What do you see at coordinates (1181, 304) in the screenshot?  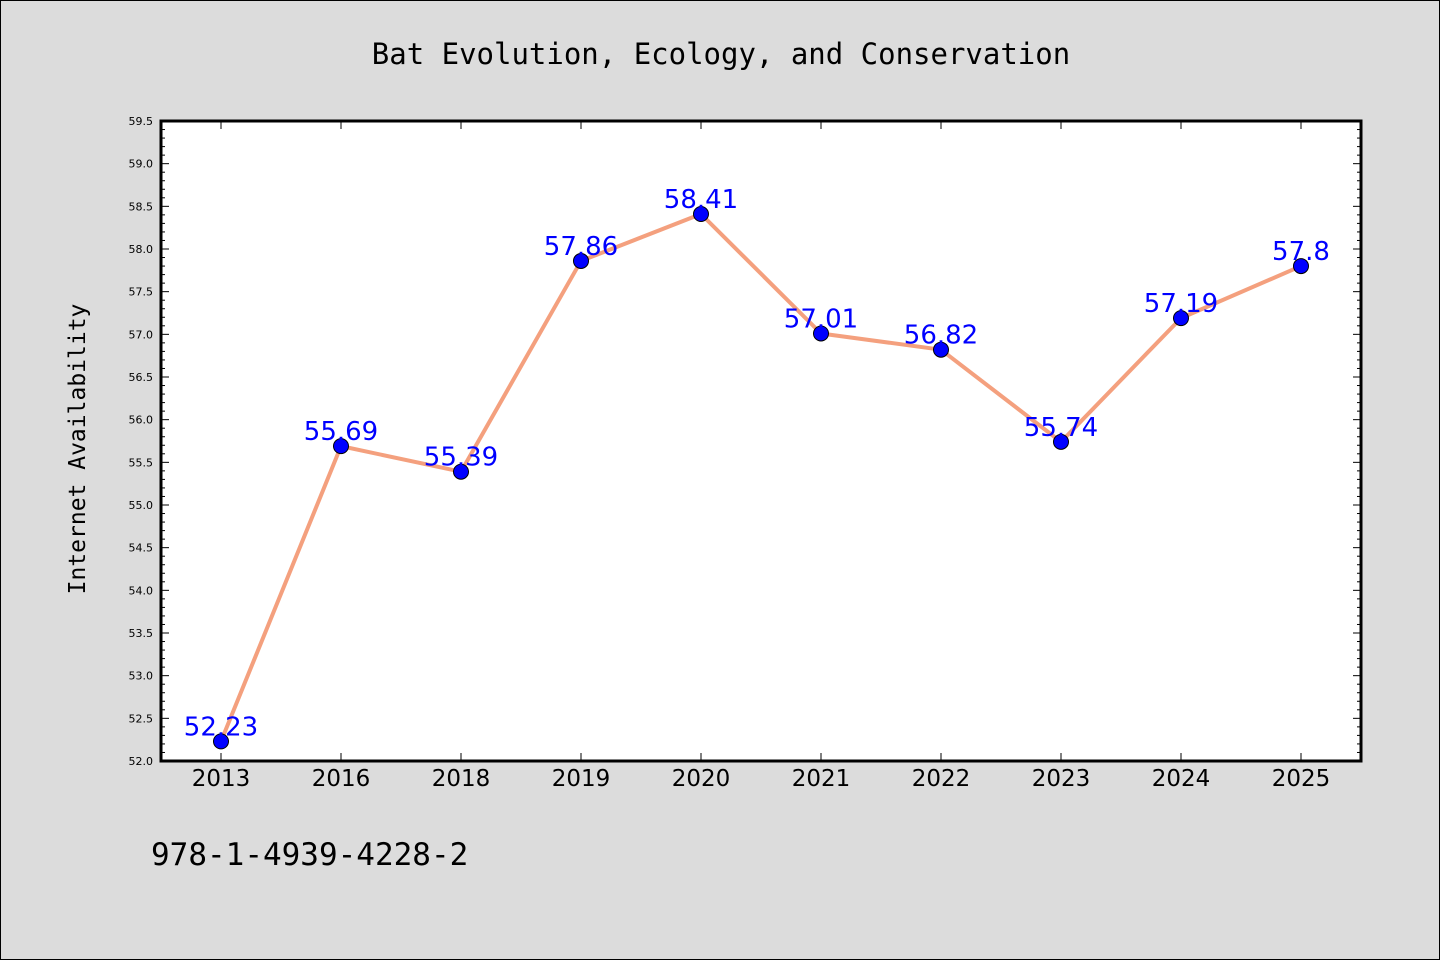 I see `data-label: 57.19` at bounding box center [1181, 304].